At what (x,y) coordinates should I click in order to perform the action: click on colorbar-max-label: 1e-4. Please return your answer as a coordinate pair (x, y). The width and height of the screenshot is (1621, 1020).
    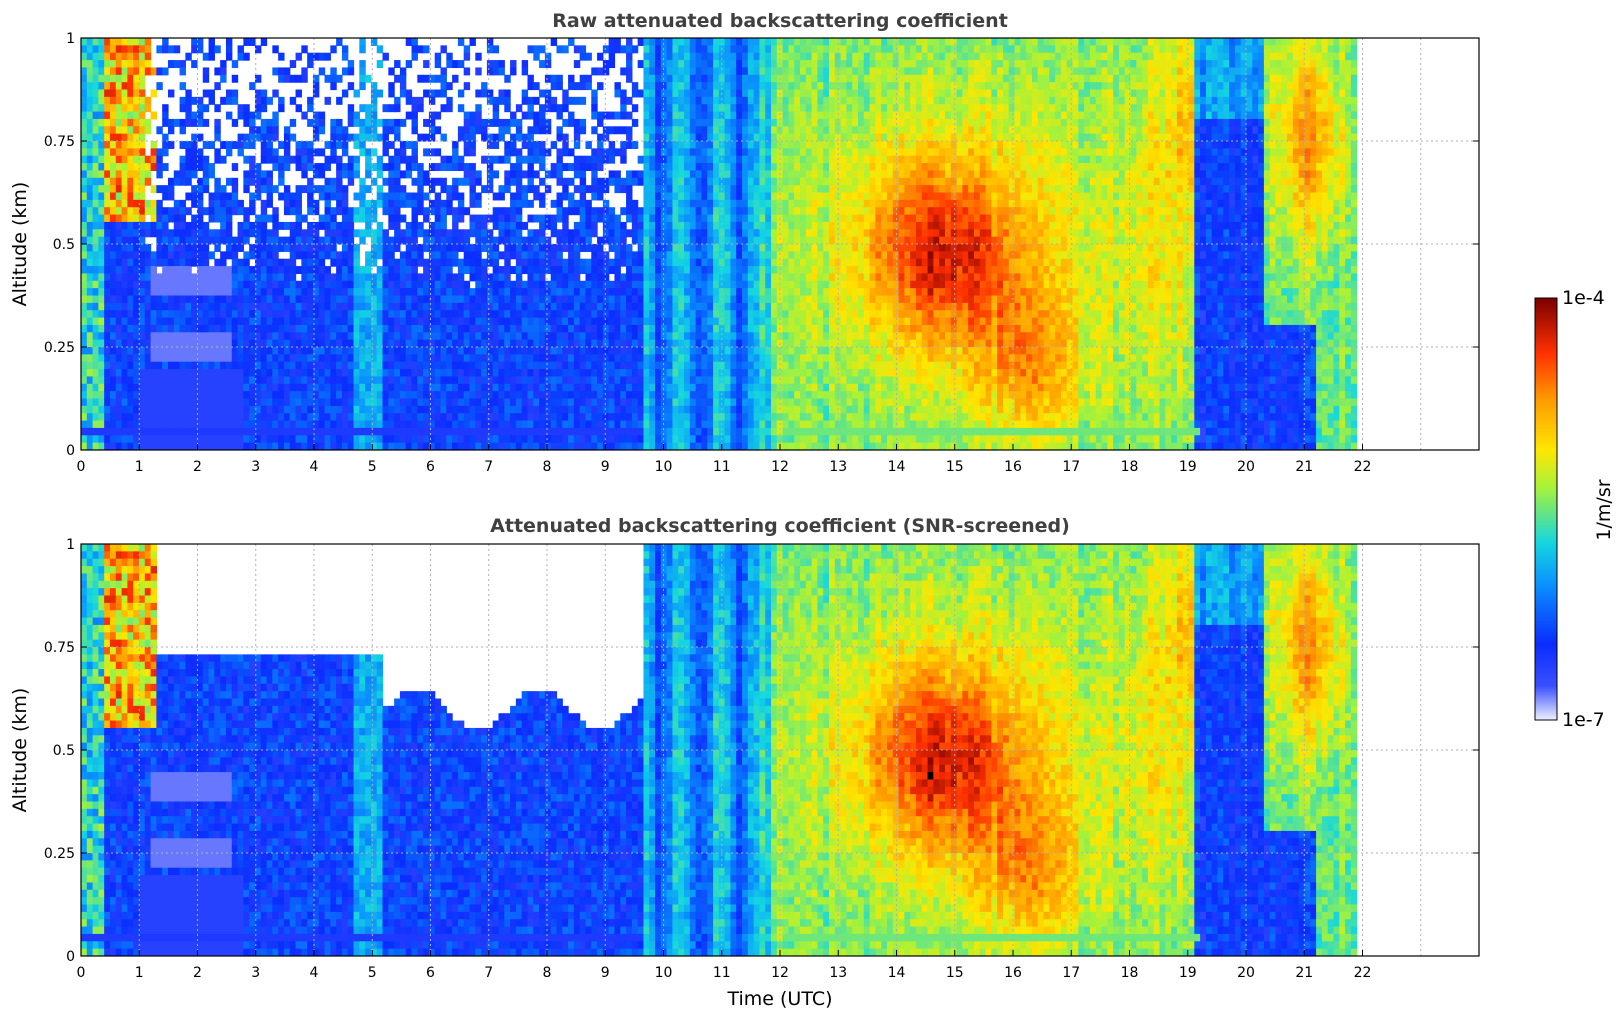
    Looking at the image, I should click on (1583, 298).